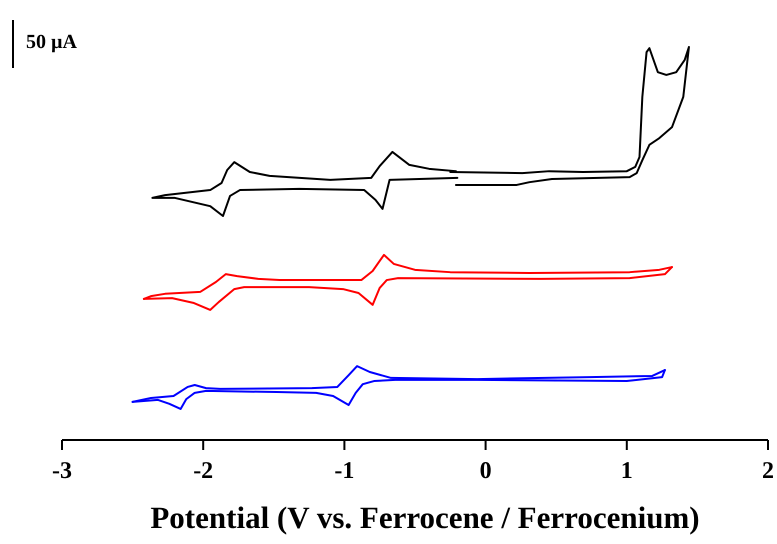 This screenshot has height=544, width=777. What do you see at coordinates (344, 471) in the screenshot?
I see `x-tick-label: -1` at bounding box center [344, 471].